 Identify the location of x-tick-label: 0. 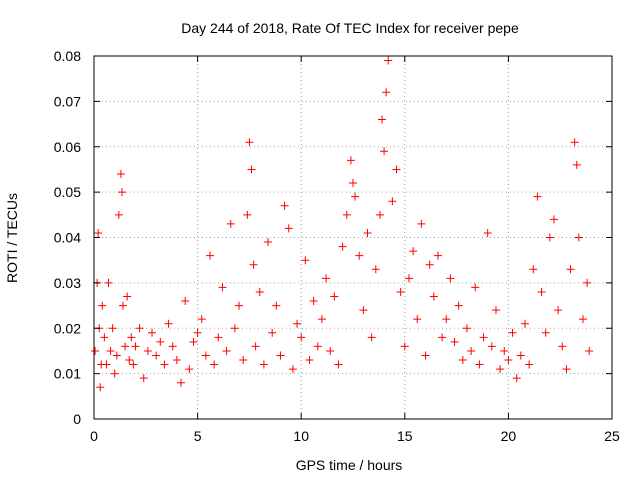
(94, 436).